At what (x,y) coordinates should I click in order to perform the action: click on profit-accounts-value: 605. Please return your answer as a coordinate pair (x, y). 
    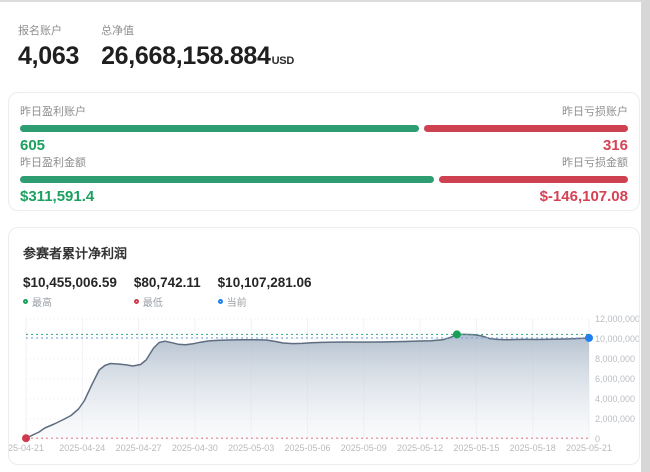
    Looking at the image, I should click on (33, 145).